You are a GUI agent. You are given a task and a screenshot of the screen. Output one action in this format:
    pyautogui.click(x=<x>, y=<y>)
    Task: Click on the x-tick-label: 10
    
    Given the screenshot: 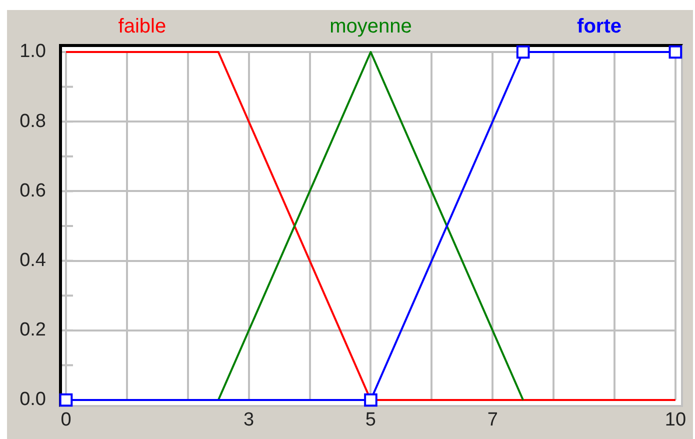 What is the action you would take?
    pyautogui.click(x=675, y=420)
    